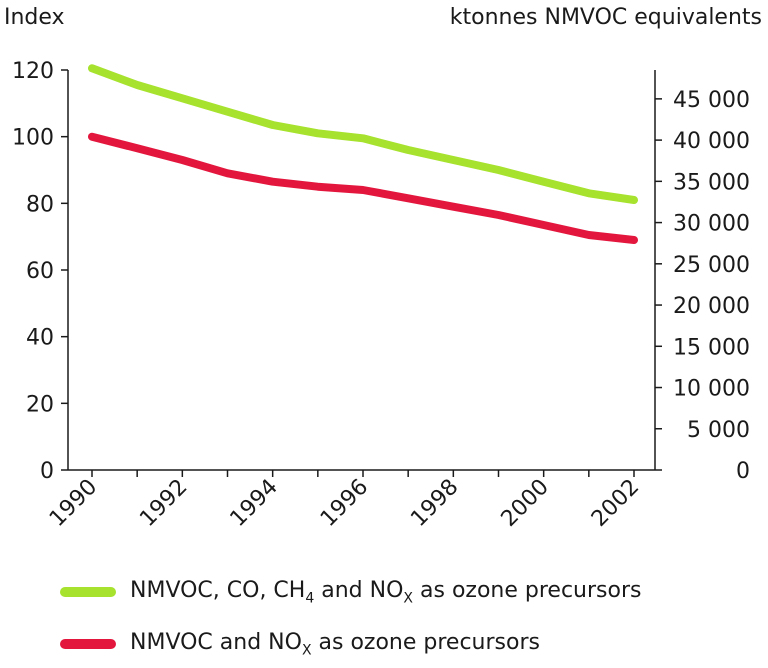 The height and width of the screenshot is (668, 768). I want to click on right-tick-label: 15 000, so click(711, 347).